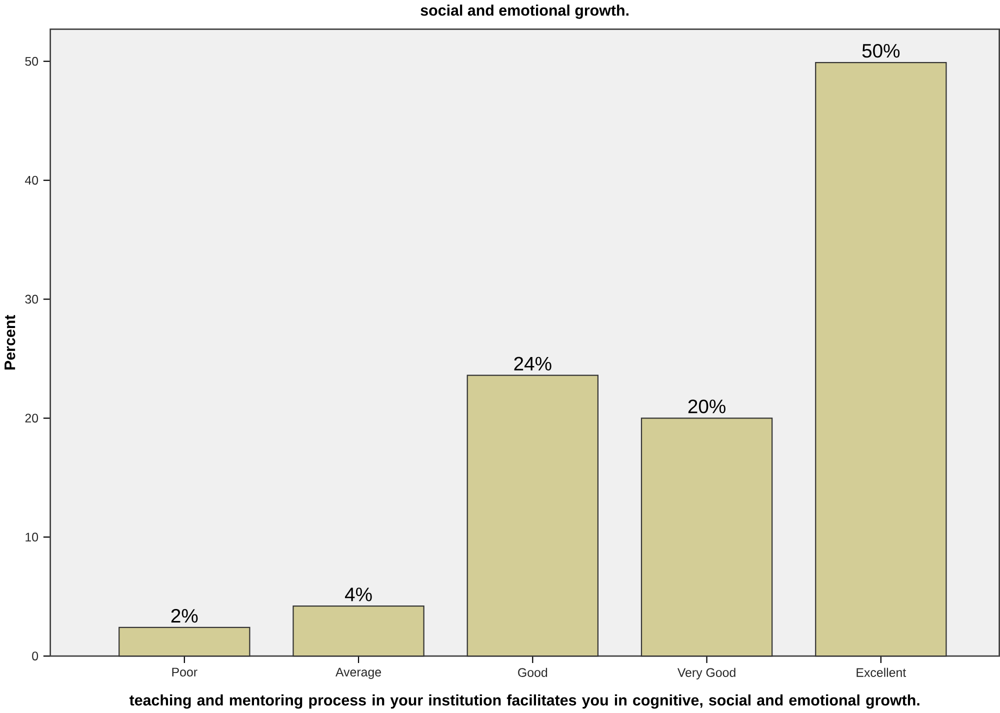 The height and width of the screenshot is (713, 1000). Describe the element at coordinates (32, 537) in the screenshot. I see `y-tick-label: 10` at that location.